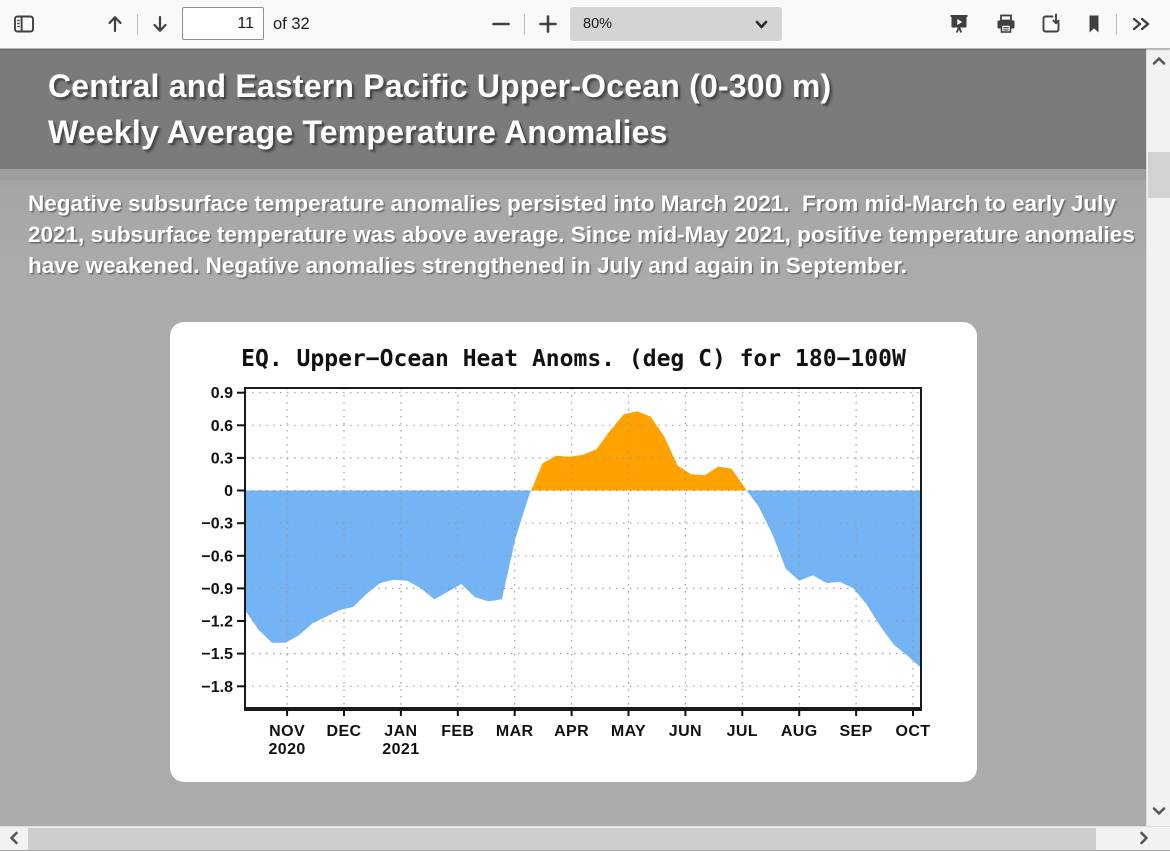  I want to click on arrow-down-icon, so click(160, 24).